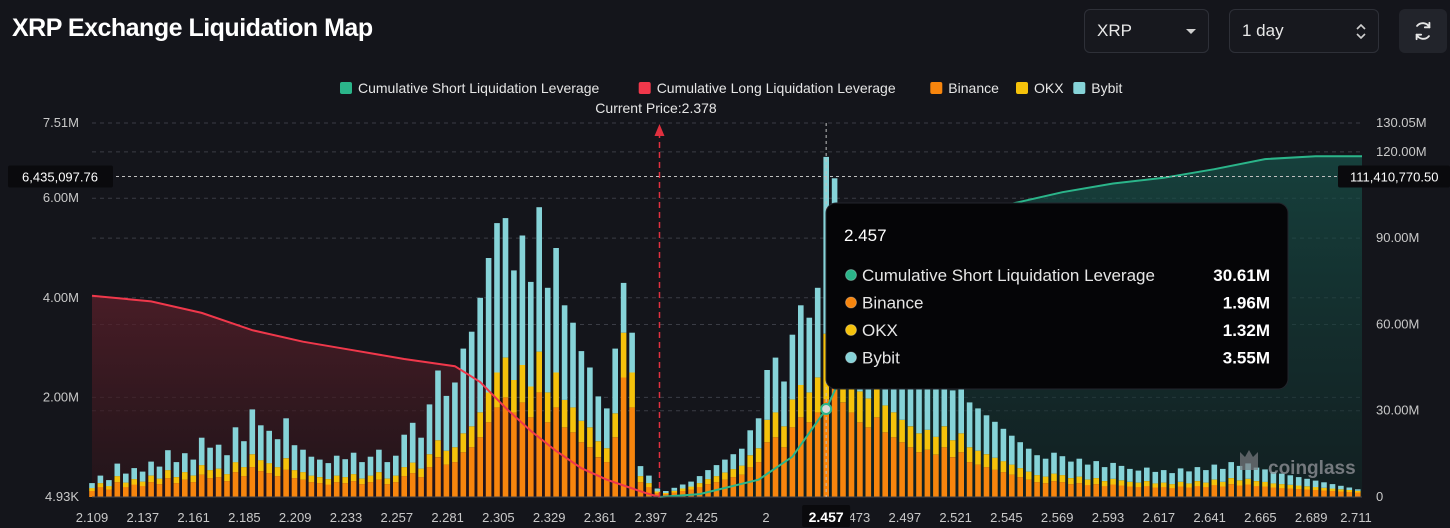  What do you see at coordinates (651, 517) in the screenshot?
I see `x-tick-11: 2.397` at bounding box center [651, 517].